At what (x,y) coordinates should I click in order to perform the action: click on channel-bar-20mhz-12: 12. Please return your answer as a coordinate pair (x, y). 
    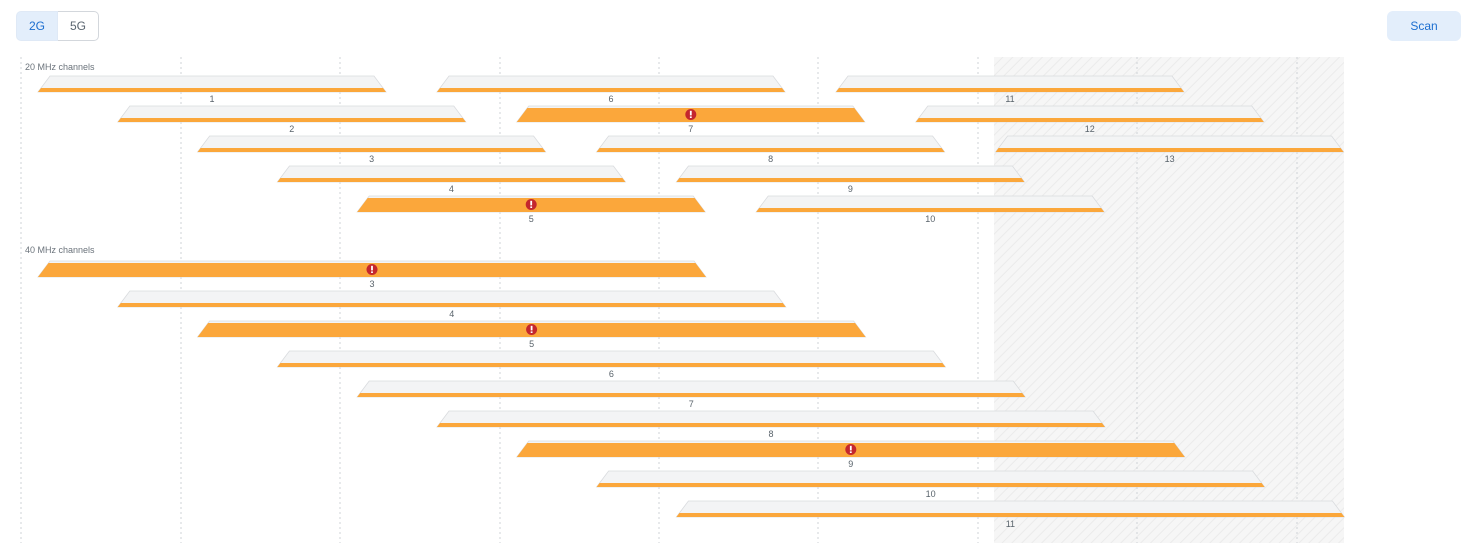
    Looking at the image, I should click on (1089, 119).